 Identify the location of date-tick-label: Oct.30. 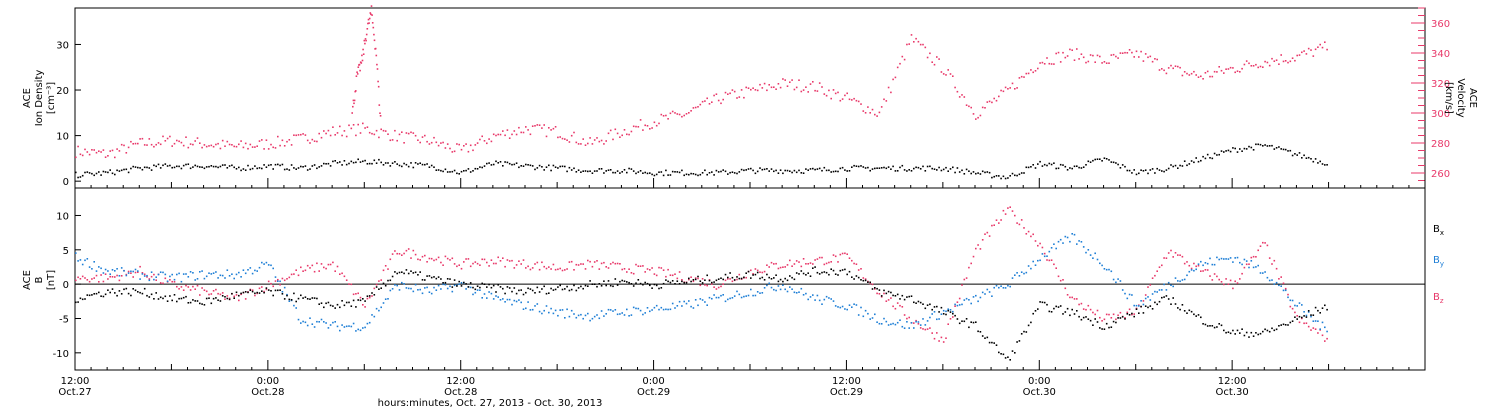
(1232, 392).